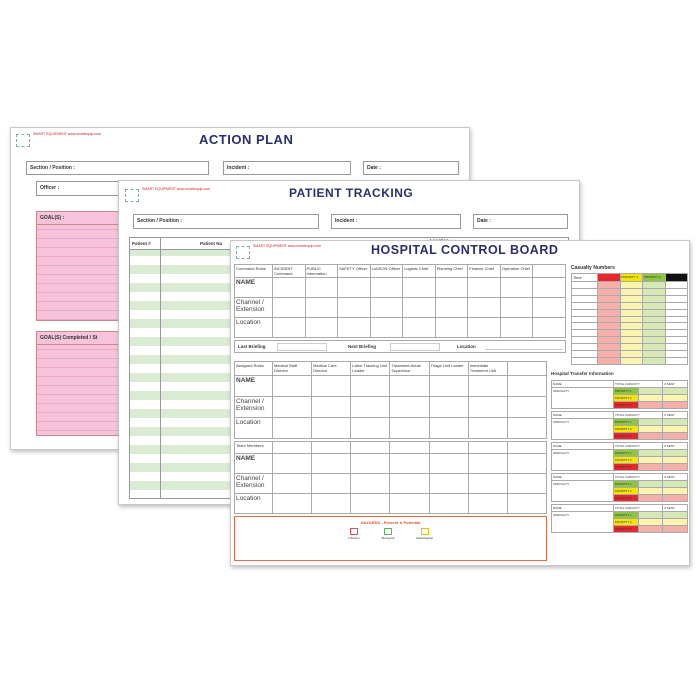 The image size is (700, 700). Describe the element at coordinates (78, 266) in the screenshot. I see `goals-box: GOAL(S) :` at that location.